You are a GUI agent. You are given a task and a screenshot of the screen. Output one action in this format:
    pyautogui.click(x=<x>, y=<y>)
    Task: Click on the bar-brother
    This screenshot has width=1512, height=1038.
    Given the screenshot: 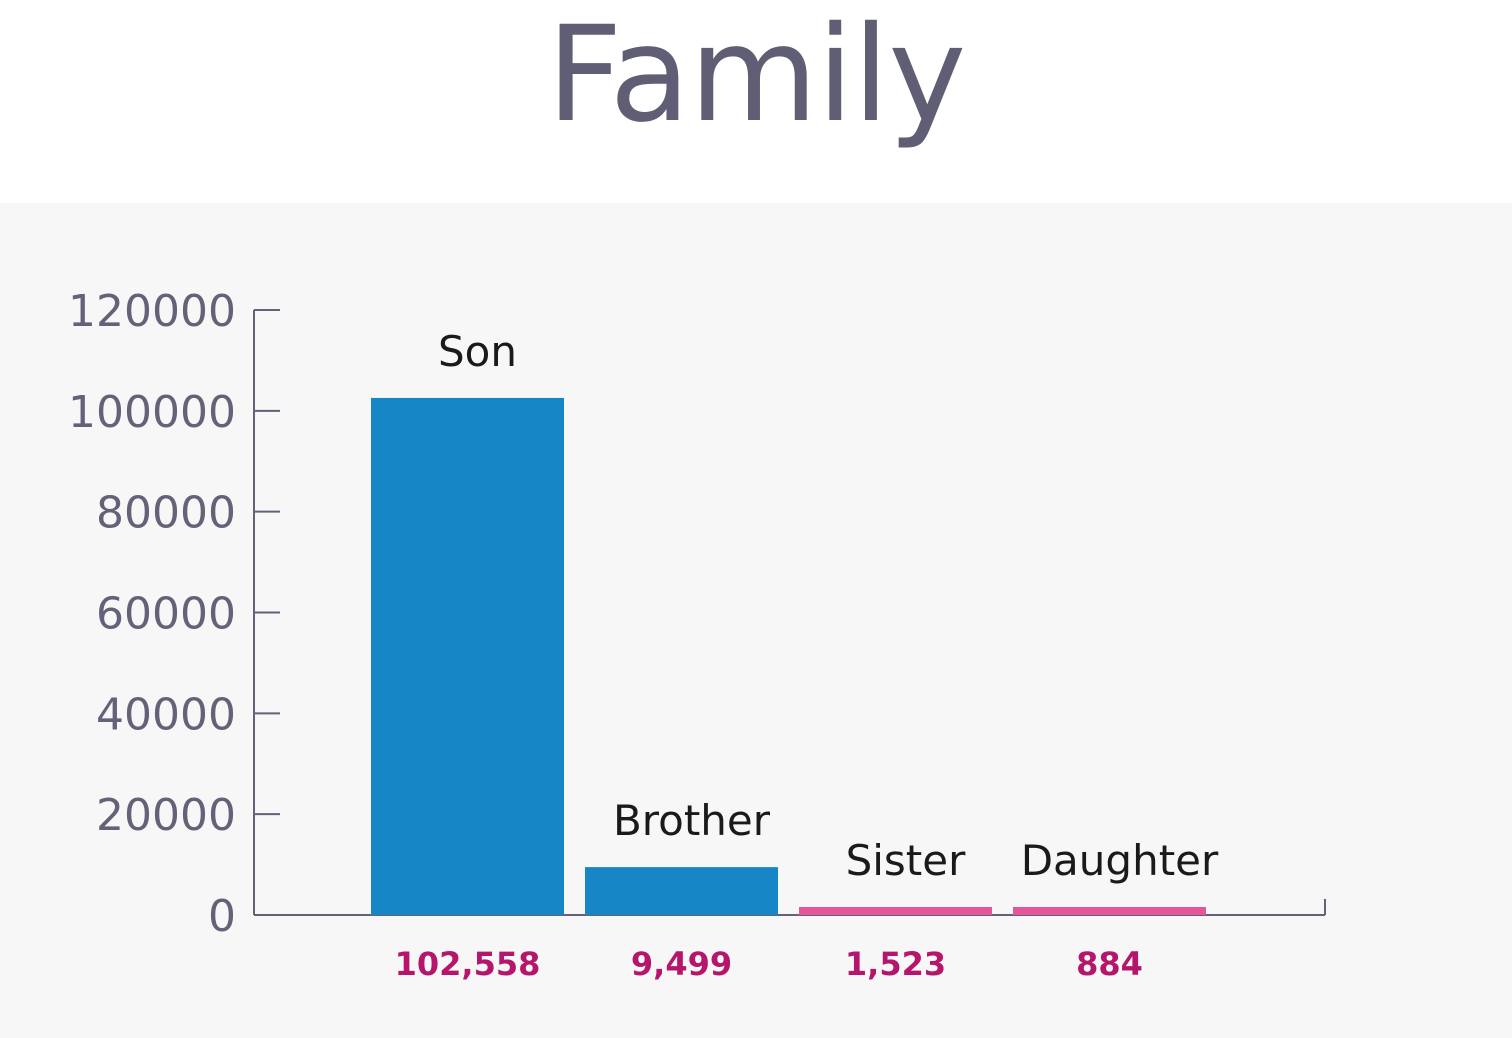 What is the action you would take?
    pyautogui.click(x=681, y=891)
    